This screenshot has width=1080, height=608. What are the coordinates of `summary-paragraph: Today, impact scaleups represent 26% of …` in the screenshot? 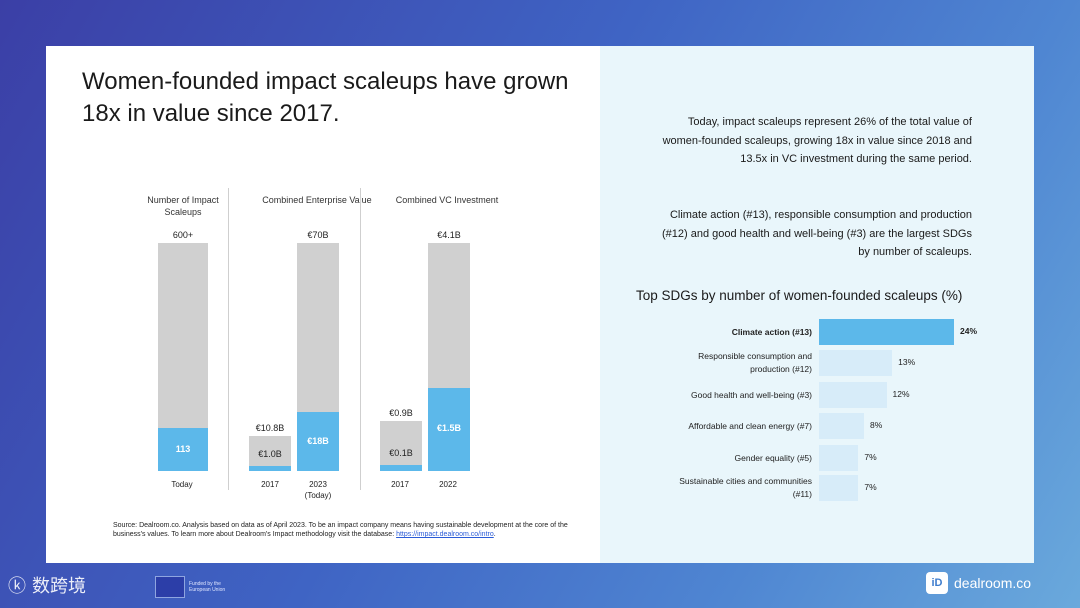 It's located at (817, 140).